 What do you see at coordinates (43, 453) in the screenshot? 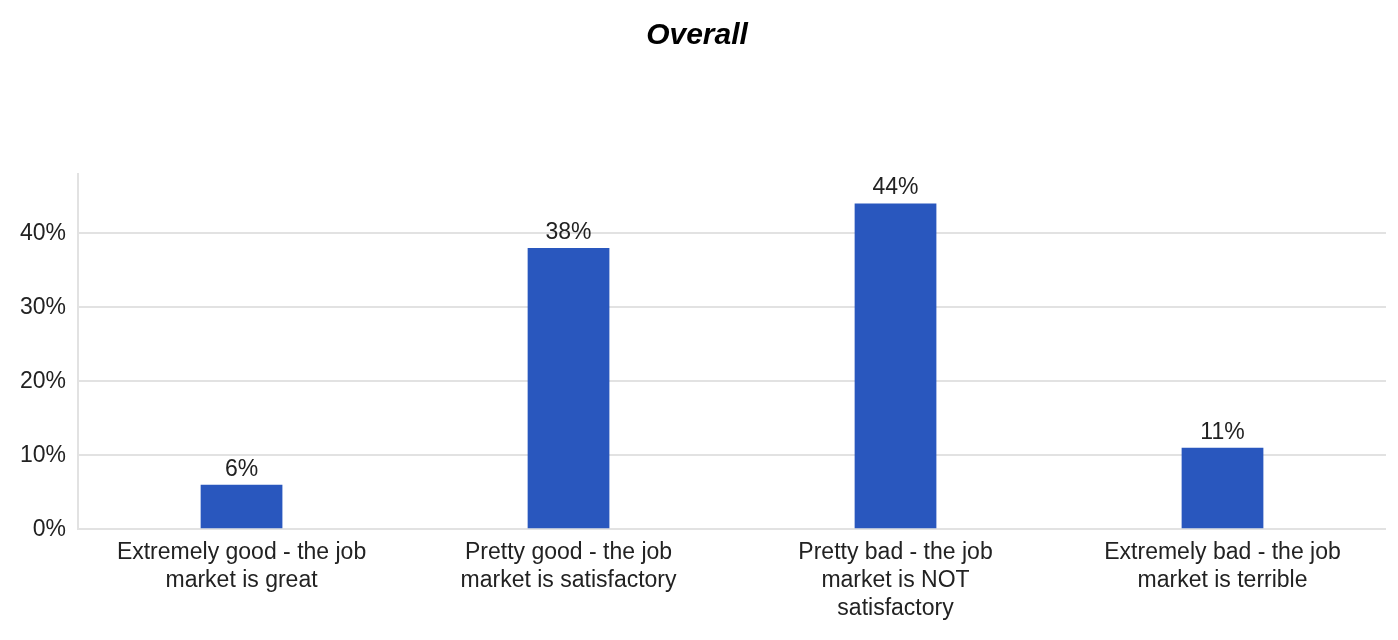
I see `y-tick-label: 10%` at bounding box center [43, 453].